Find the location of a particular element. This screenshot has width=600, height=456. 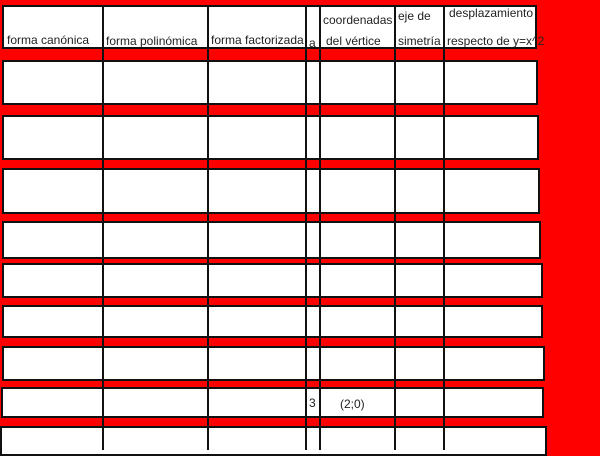

header-desplazamiento-line2: respecto de y=x^2 is located at coordinates (496, 41).